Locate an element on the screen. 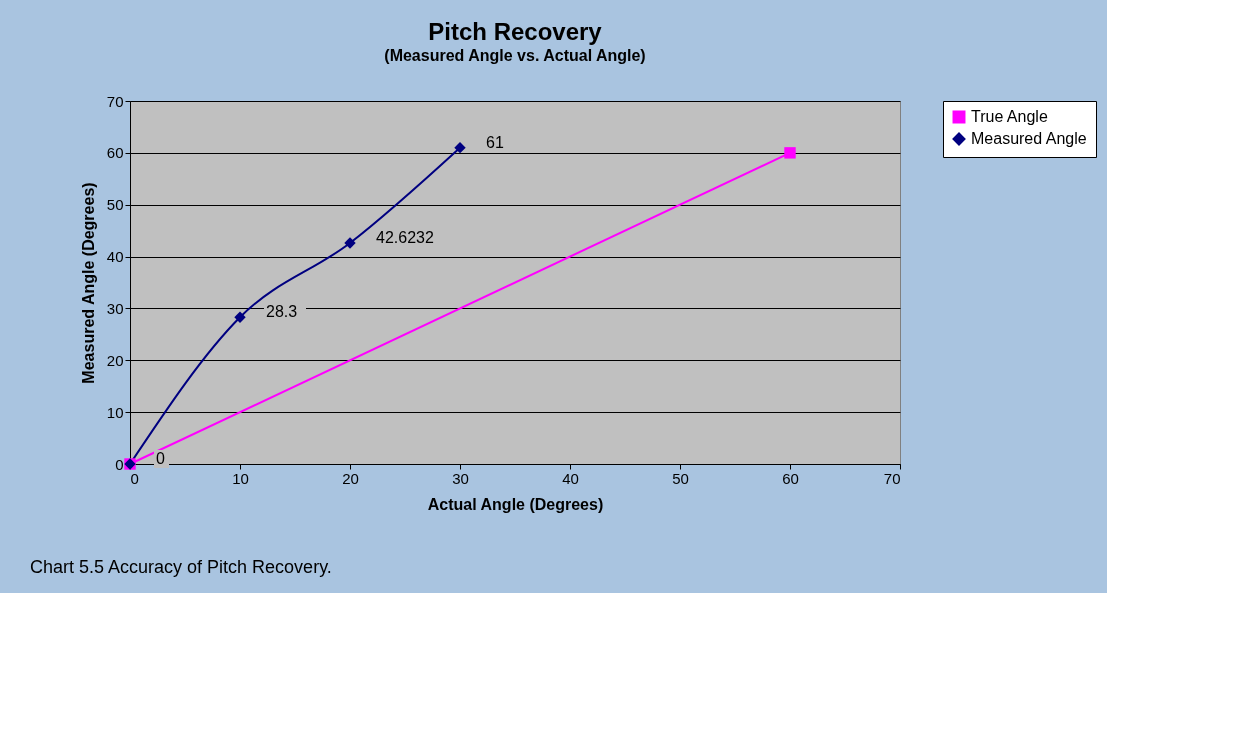 The image size is (1245, 738). y-tick-label: 30 is located at coordinates (115, 308).